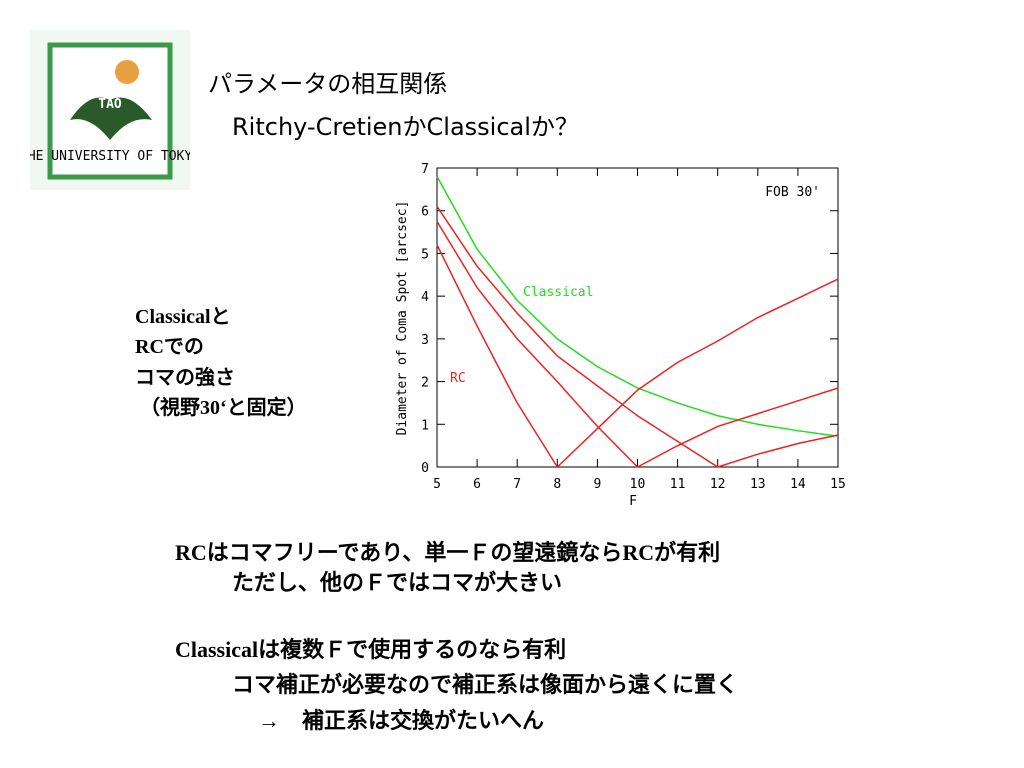 The height and width of the screenshot is (768, 1024). Describe the element at coordinates (397, 582) in the screenshot. I see `bullet: ただし、他のＦではコマが大きい` at that location.